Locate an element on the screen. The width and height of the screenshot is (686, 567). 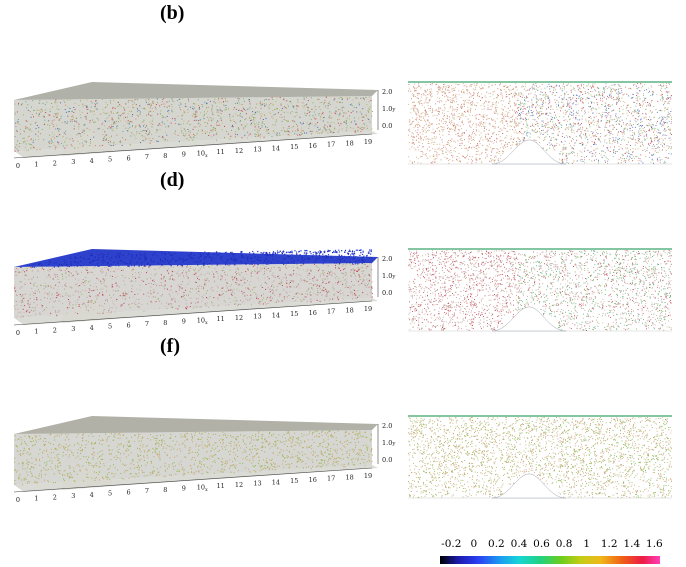
colorbar-tick: 0.2 is located at coordinates (496, 544).